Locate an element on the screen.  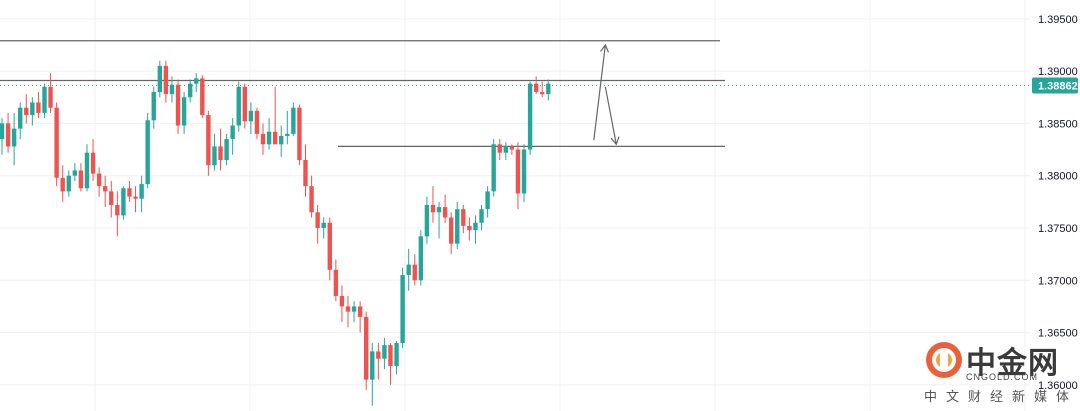
y-tick-label: 1.36500 is located at coordinates (1058, 334).